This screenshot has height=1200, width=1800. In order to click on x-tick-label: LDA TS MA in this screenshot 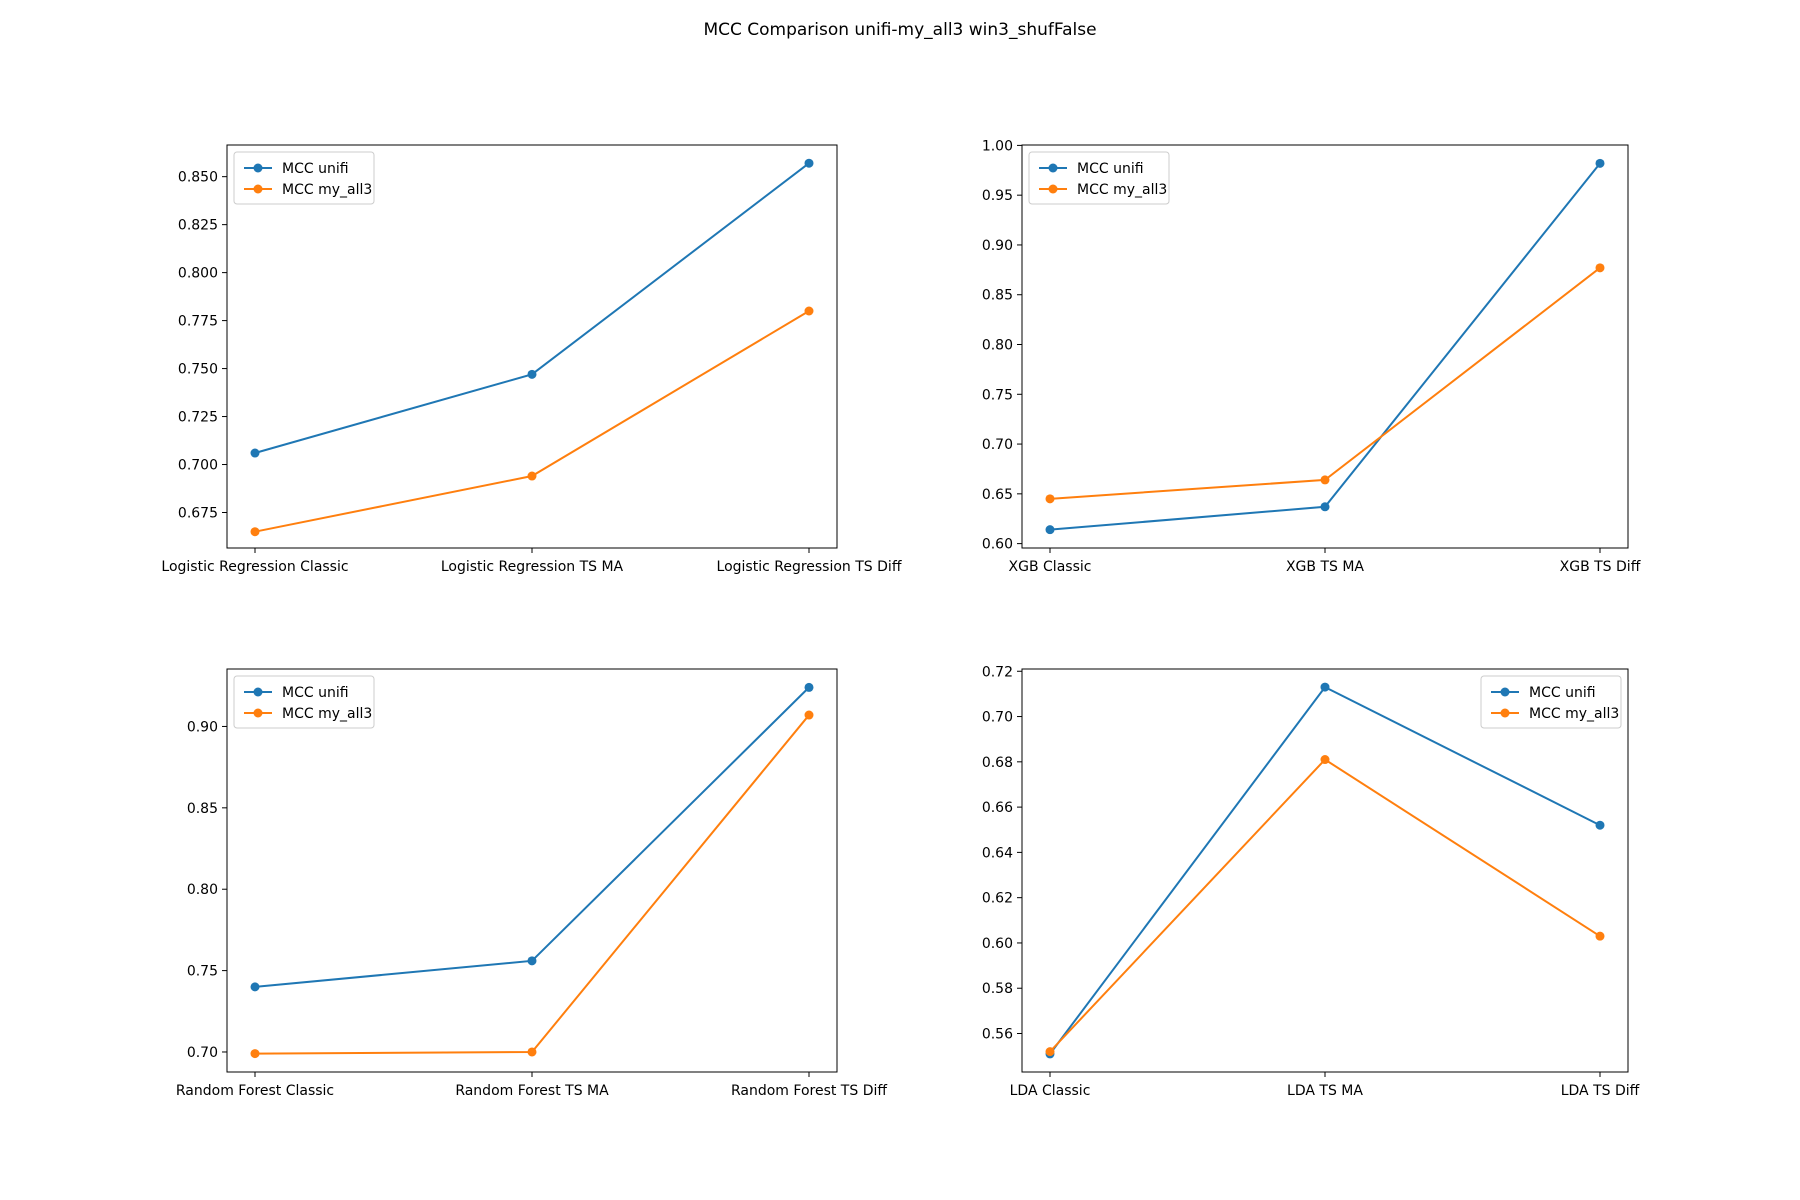, I will do `click(1325, 1091)`.